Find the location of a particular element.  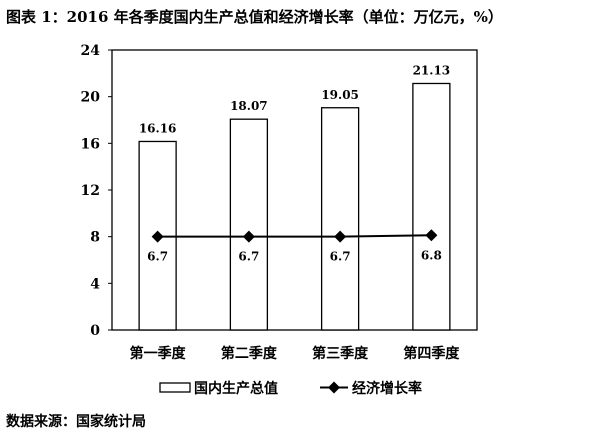

y-tick-label: 0 is located at coordinates (95, 331).